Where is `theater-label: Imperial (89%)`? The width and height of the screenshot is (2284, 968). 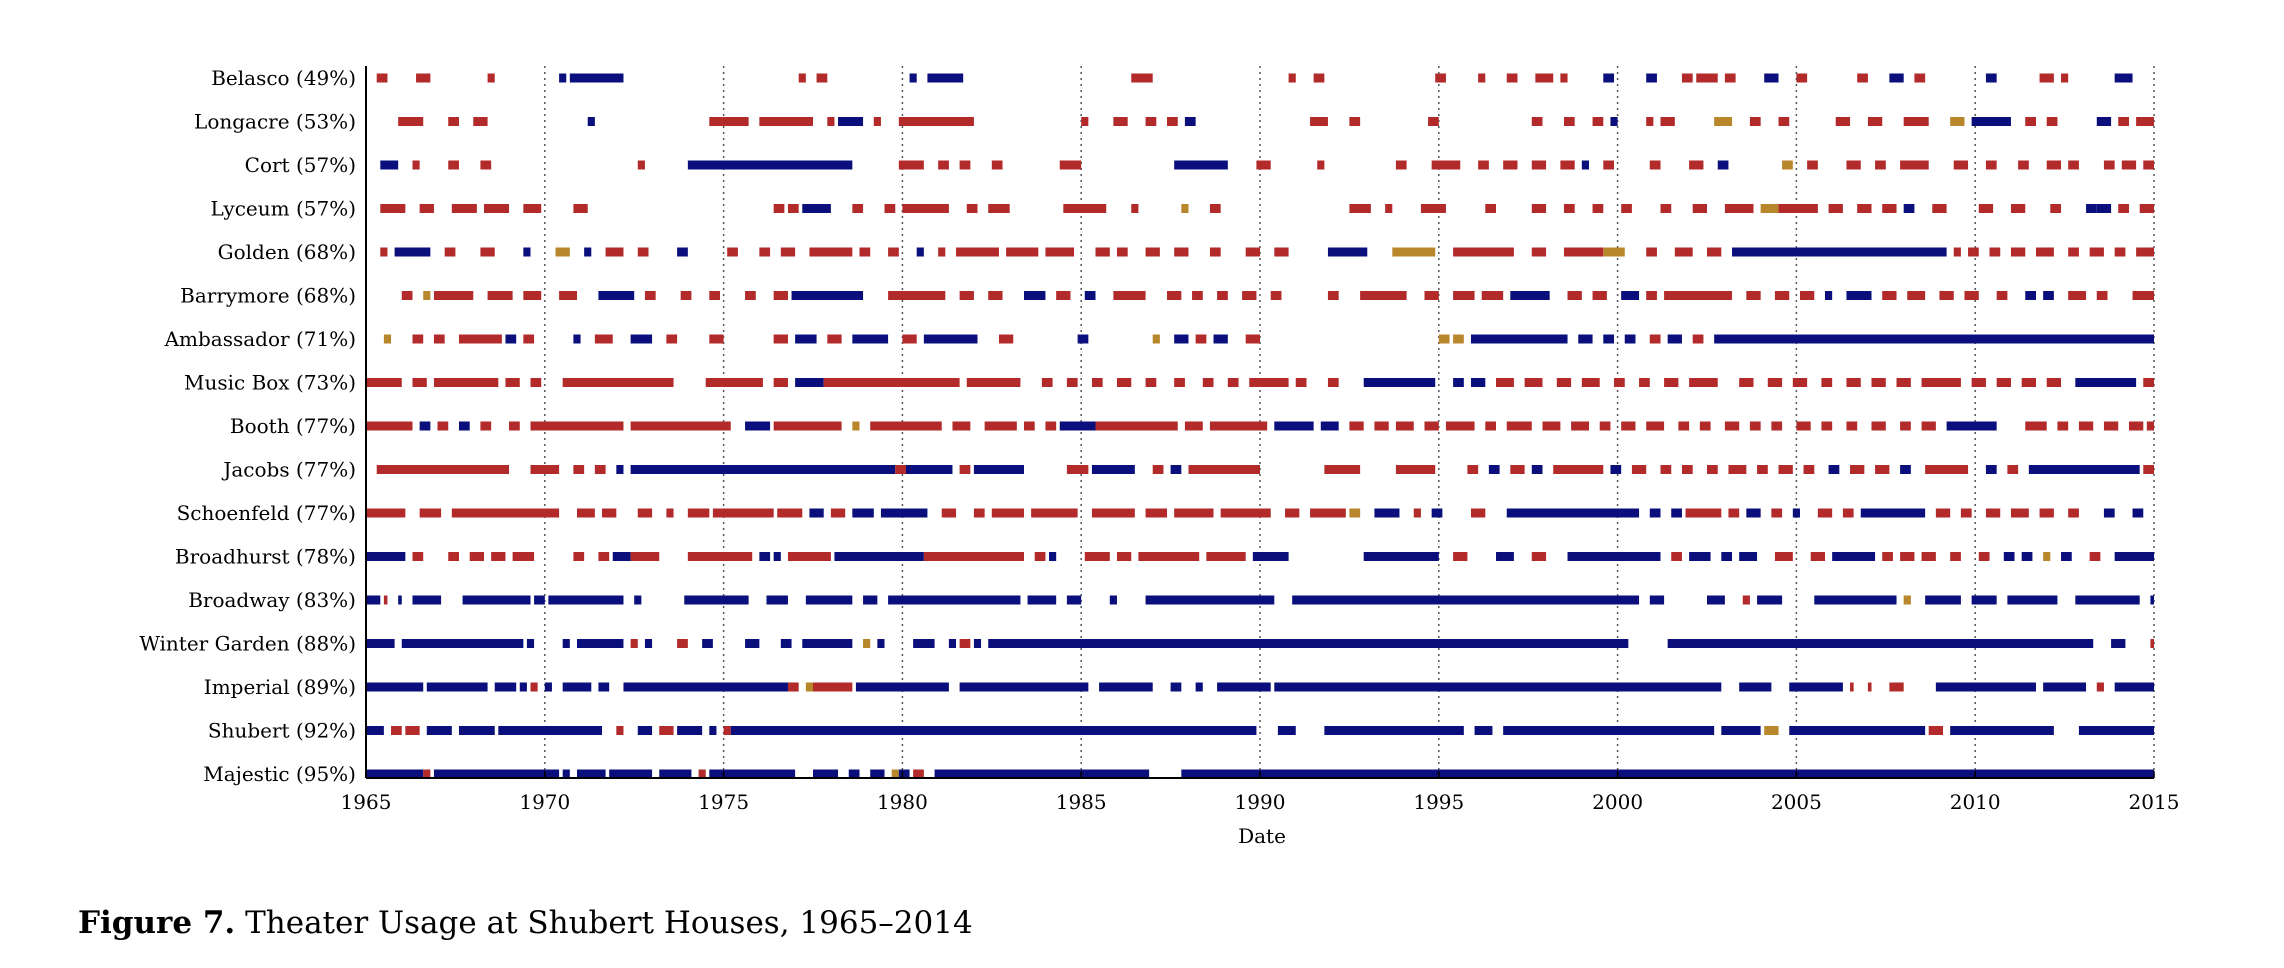 theater-label: Imperial (89%) is located at coordinates (280, 687).